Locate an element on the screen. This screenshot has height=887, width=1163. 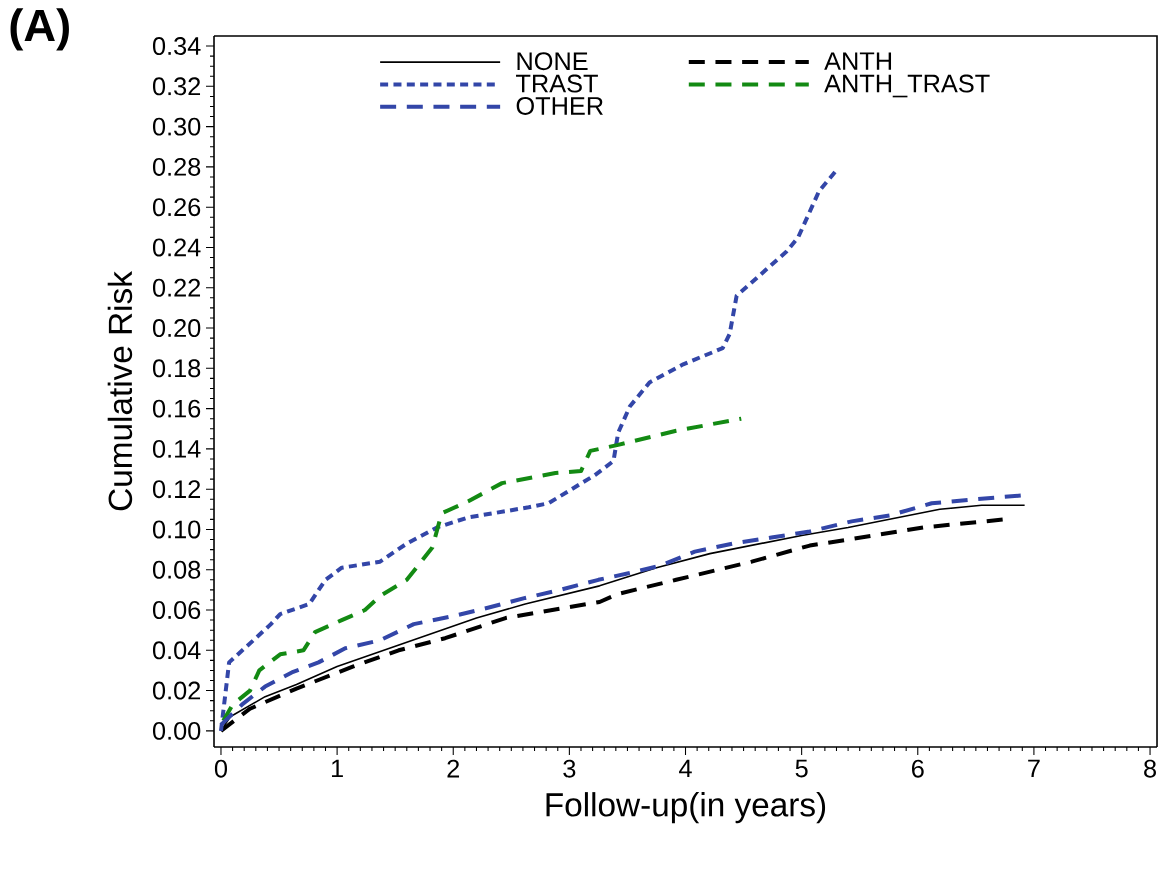
y-tick-label: 0.10 is located at coordinates (176, 529).